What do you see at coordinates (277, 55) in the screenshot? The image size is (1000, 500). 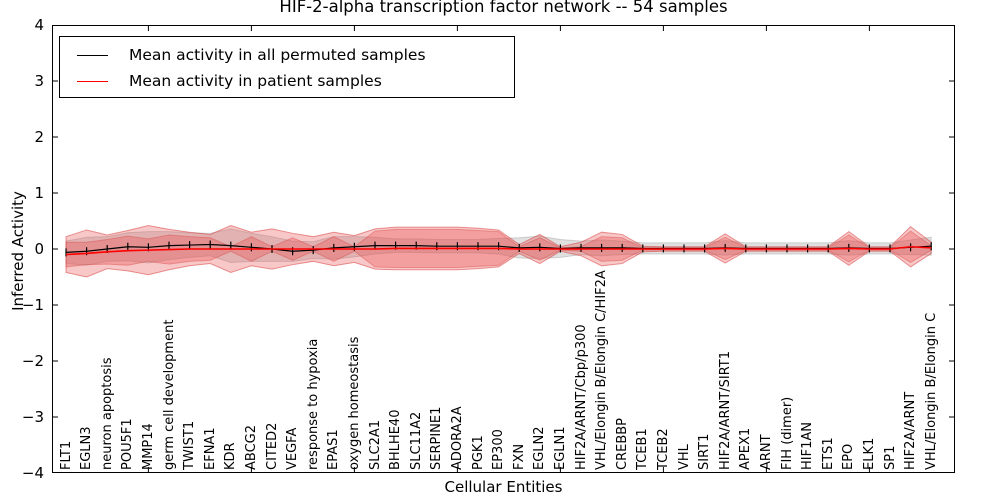 I see `legend-label: Mean activity in all permuted samples` at bounding box center [277, 55].